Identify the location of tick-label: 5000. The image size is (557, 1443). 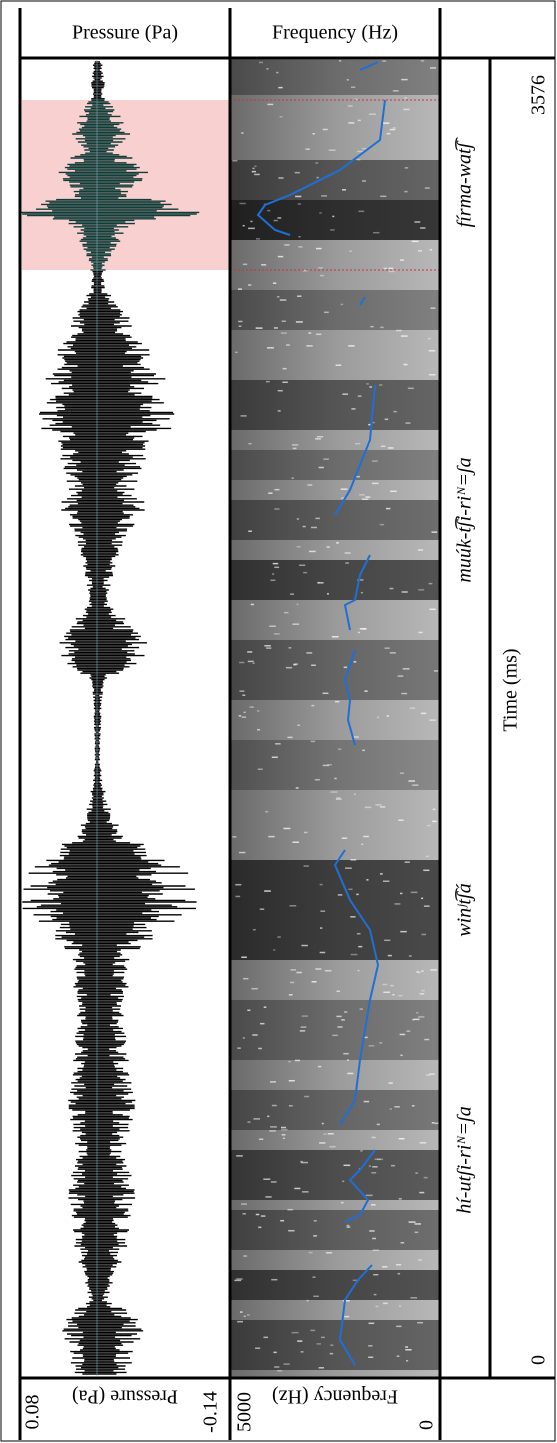
(245, 1412).